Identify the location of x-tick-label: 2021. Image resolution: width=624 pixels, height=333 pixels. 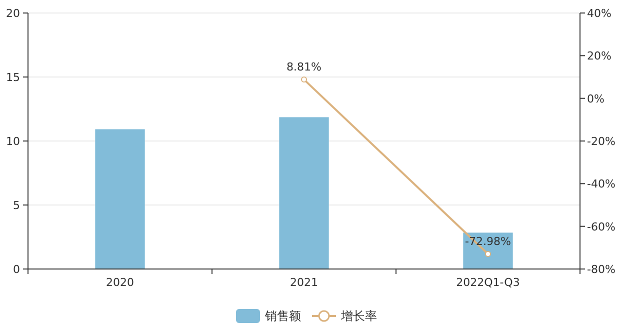
(304, 282).